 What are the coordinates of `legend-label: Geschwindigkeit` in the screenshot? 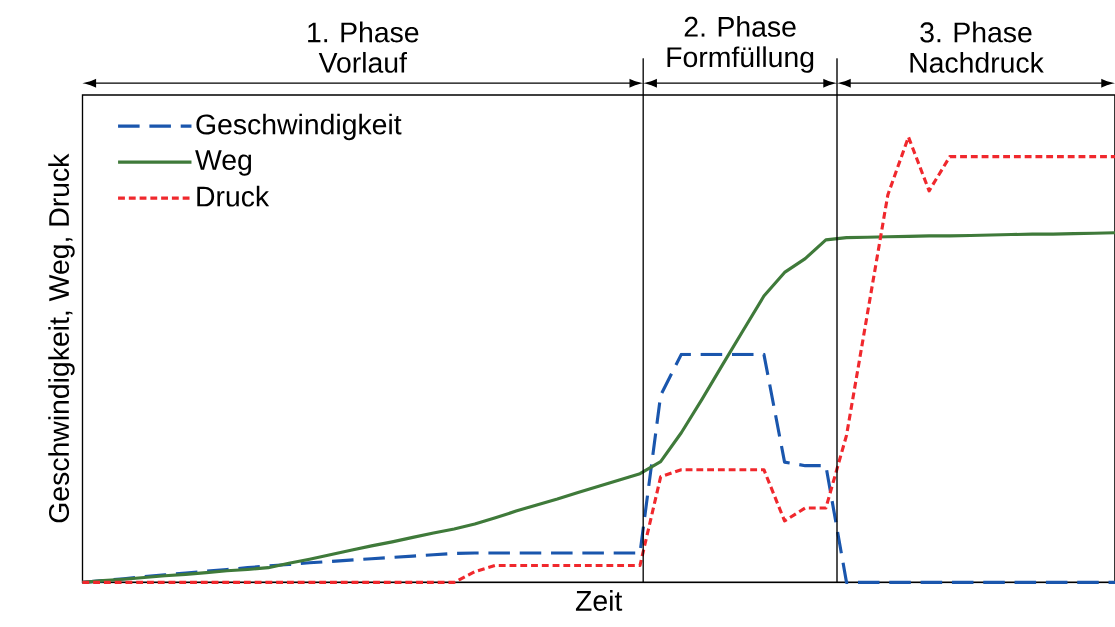 It's located at (299, 126).